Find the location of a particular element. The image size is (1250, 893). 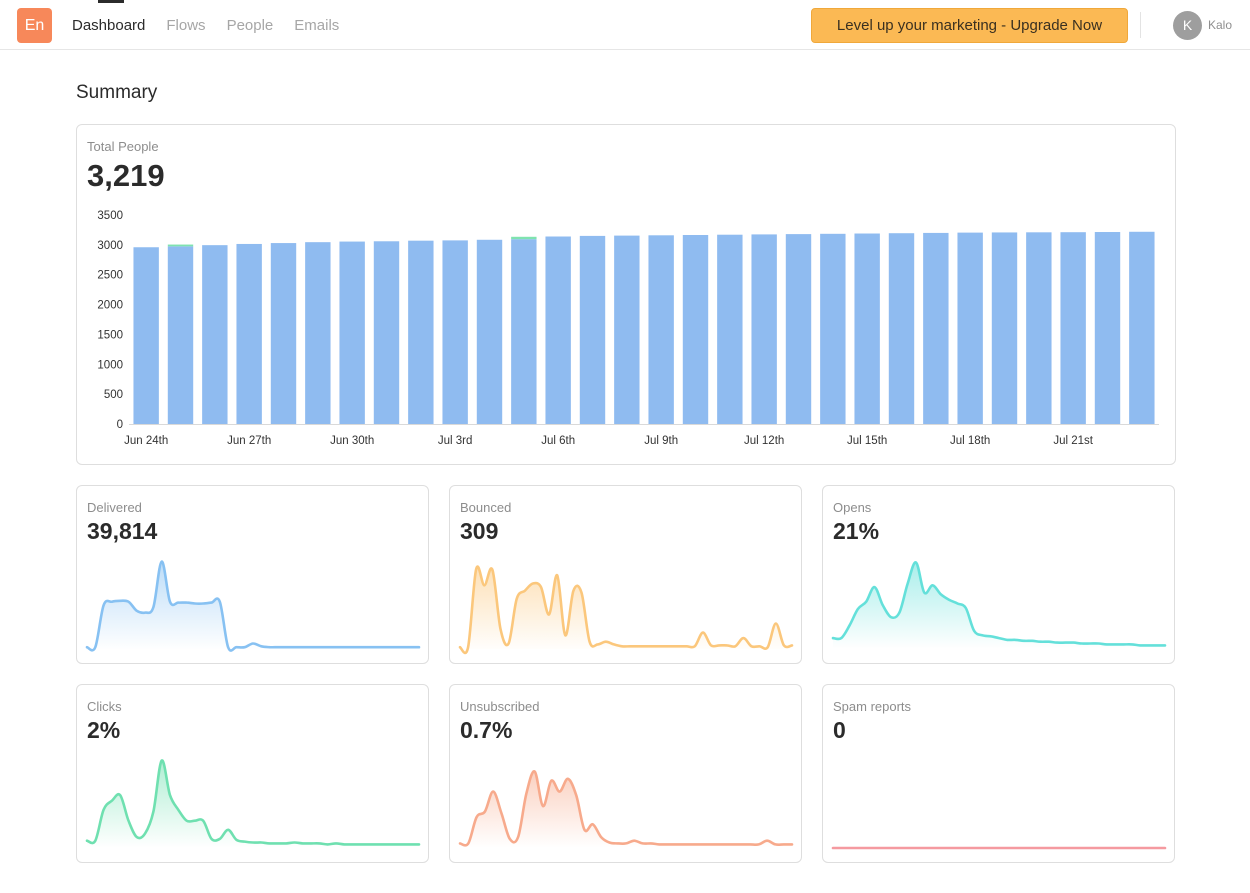

y-tick-label: 1000 is located at coordinates (110, 365).